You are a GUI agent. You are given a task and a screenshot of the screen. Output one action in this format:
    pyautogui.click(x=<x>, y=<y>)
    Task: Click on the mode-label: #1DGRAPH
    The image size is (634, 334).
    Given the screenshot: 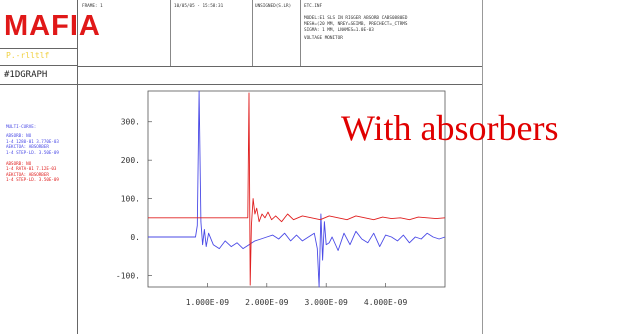 What is the action you would take?
    pyautogui.click(x=26, y=75)
    